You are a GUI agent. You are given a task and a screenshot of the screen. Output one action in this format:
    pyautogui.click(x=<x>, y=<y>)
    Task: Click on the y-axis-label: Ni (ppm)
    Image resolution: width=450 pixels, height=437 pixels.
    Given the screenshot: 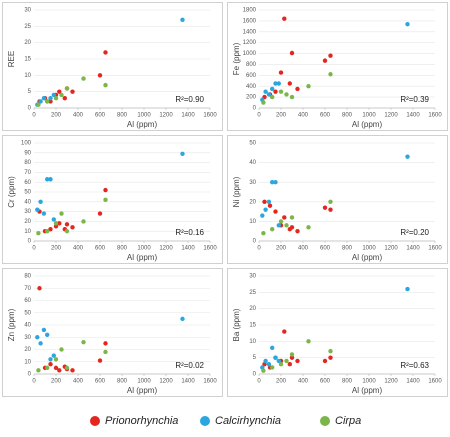 What is the action you would take?
    pyautogui.click(x=236, y=191)
    